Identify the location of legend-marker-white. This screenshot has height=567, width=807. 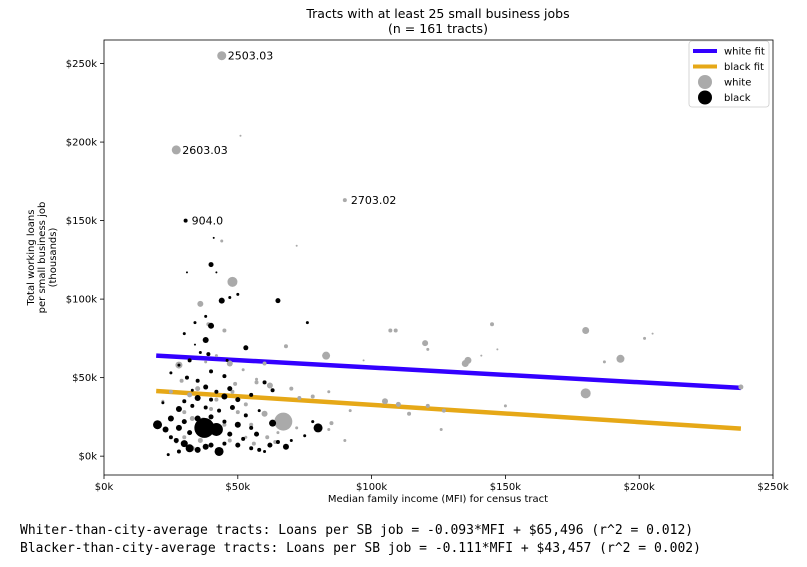
(705, 82).